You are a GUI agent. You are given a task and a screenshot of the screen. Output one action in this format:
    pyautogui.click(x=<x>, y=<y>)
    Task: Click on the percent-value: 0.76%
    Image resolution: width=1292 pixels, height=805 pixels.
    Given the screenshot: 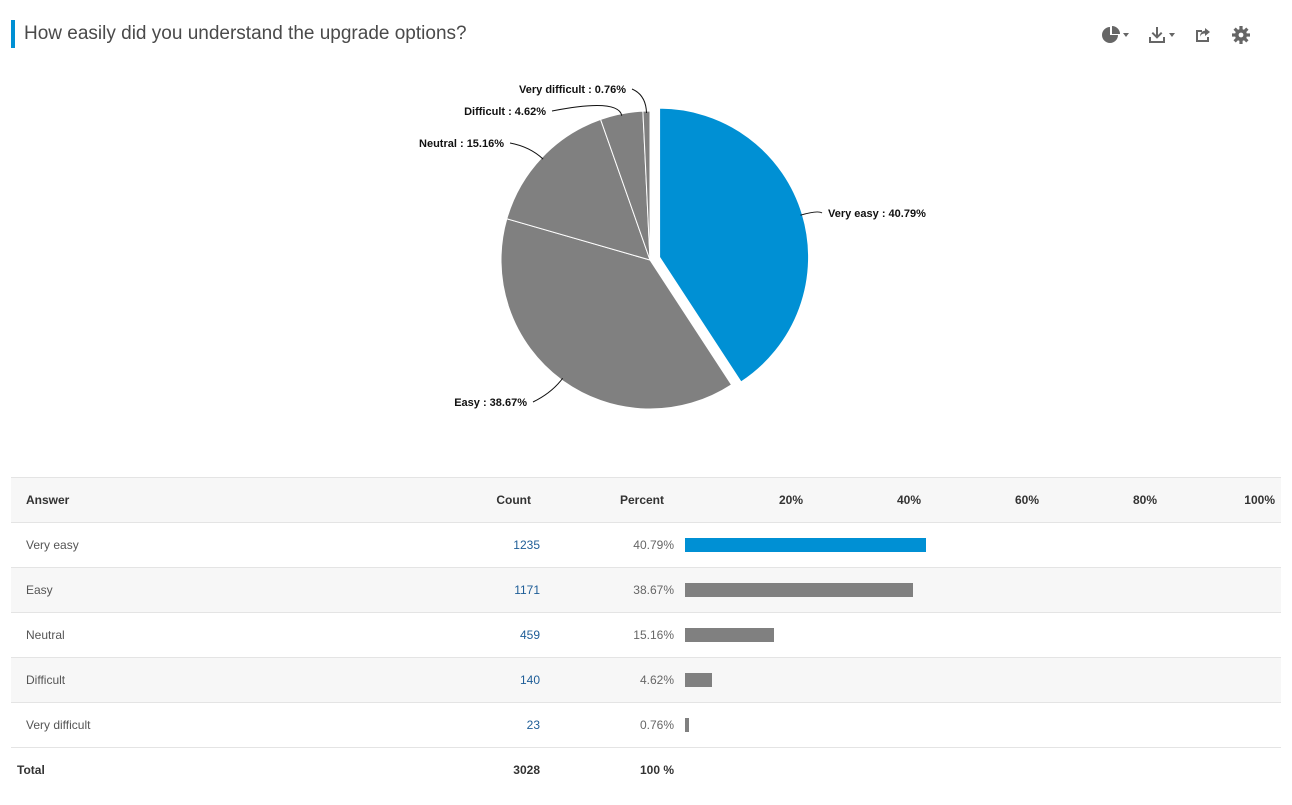 What is the action you would take?
    pyautogui.click(x=656, y=725)
    